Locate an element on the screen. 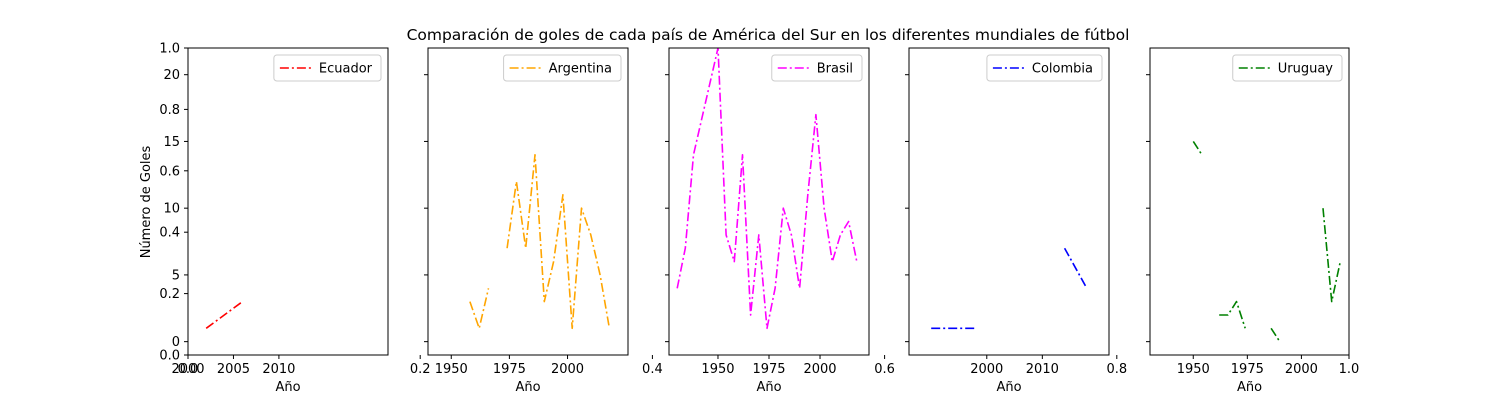 This screenshot has height=405, width=1500. legend-colombia: Colombia is located at coordinates (1044, 68).